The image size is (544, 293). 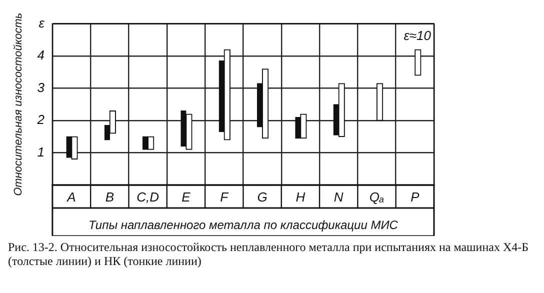 I want to click on x-axis-title: Типы наплавленного металла по классификации МИС, so click(x=243, y=225).